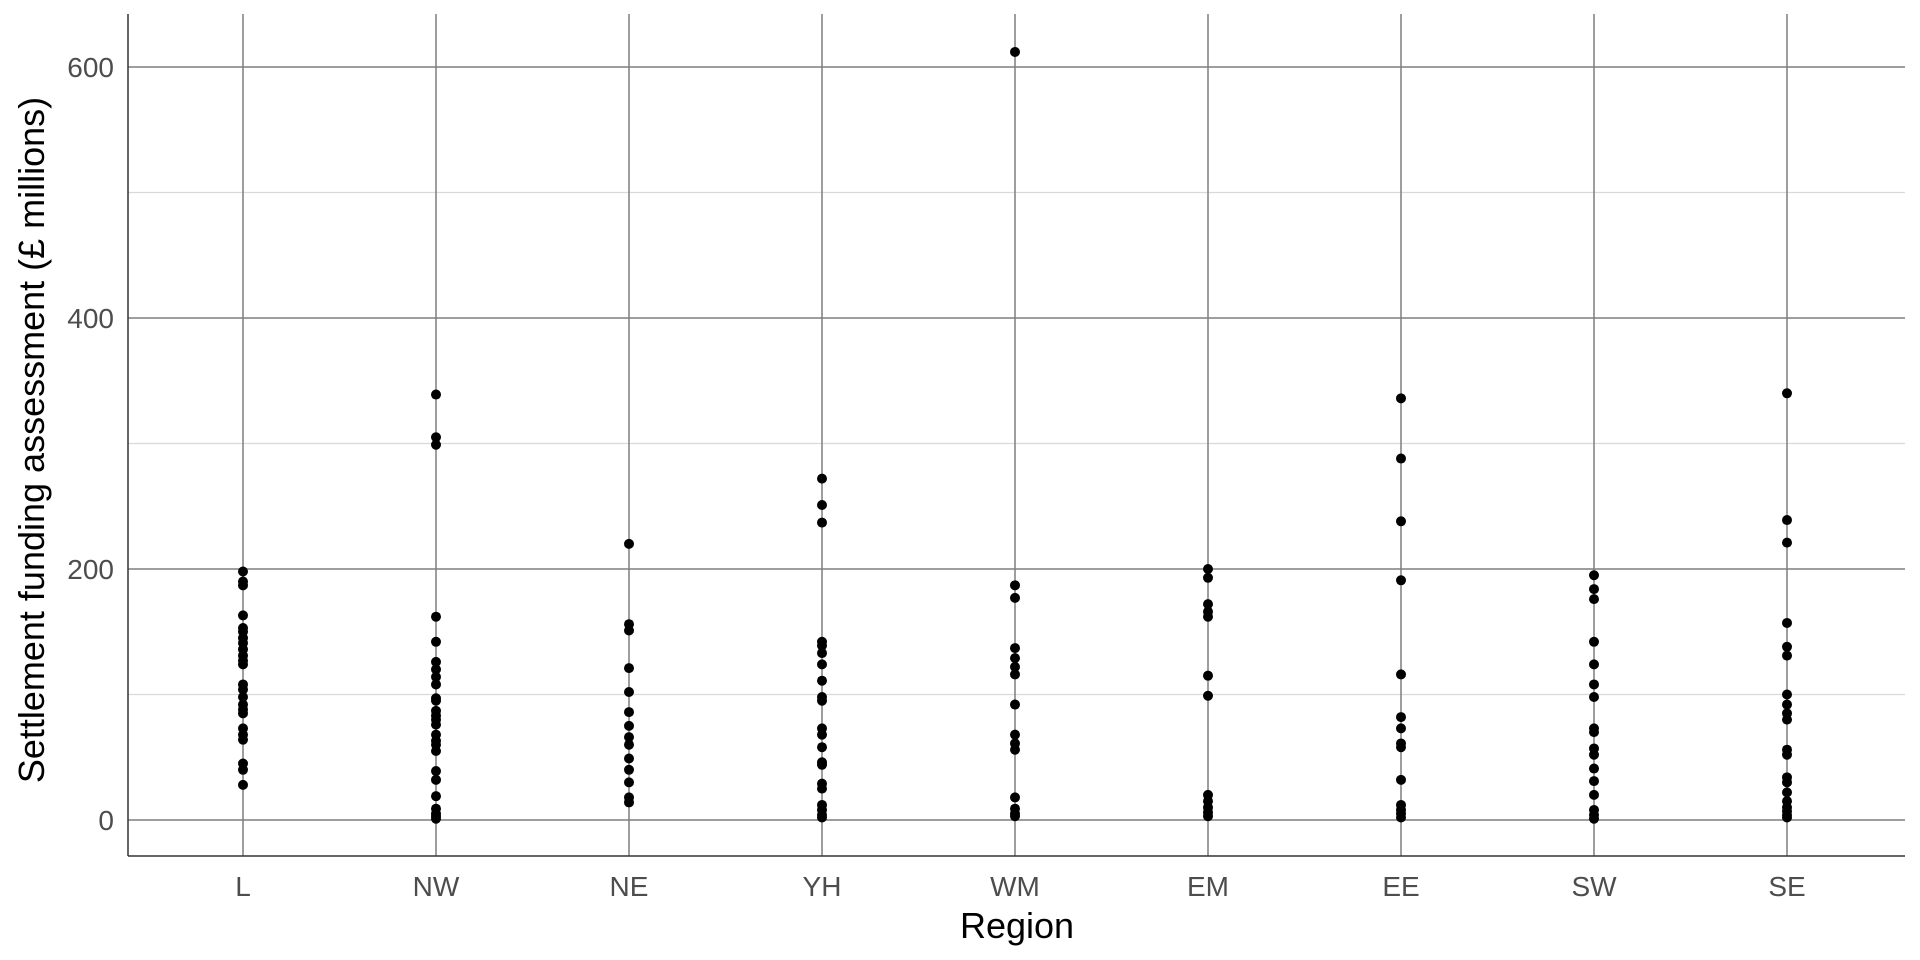  Describe the element at coordinates (1594, 886) in the screenshot. I see `x-tick-label: SW` at that location.